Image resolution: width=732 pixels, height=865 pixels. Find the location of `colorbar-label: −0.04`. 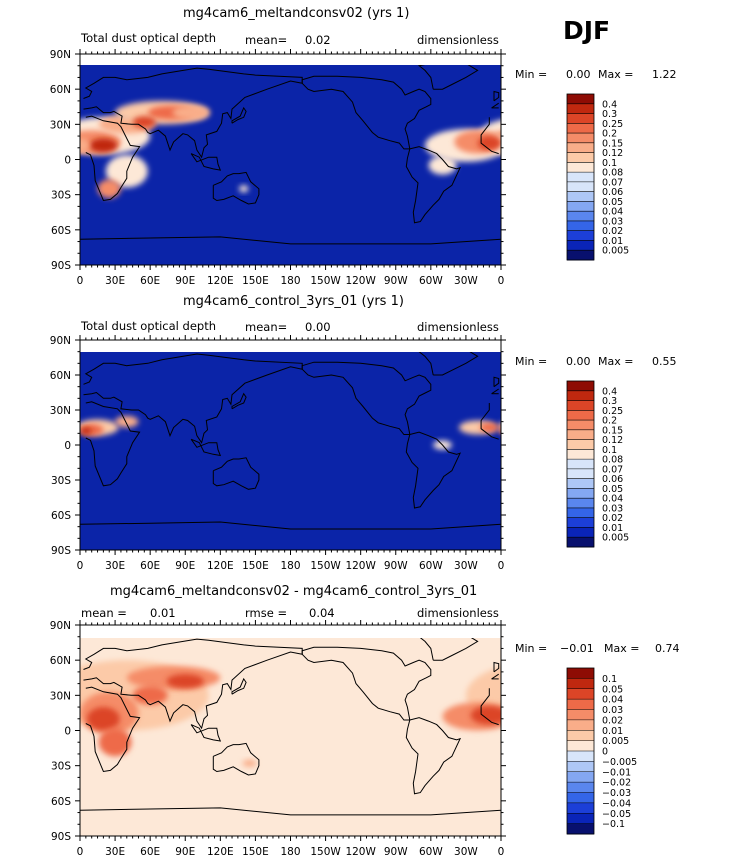

colorbar-label: −0.04 is located at coordinates (616, 803).